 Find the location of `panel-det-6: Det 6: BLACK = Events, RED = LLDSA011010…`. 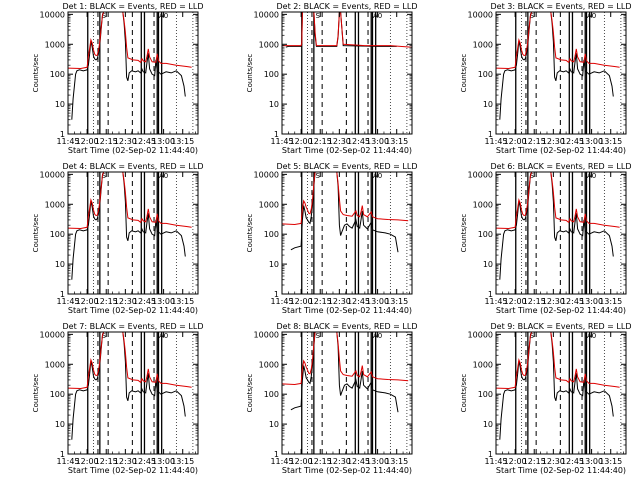

panel-det-6: Det 6: BLACK = Events, RED = LLDSA011010… is located at coordinates (545, 238).